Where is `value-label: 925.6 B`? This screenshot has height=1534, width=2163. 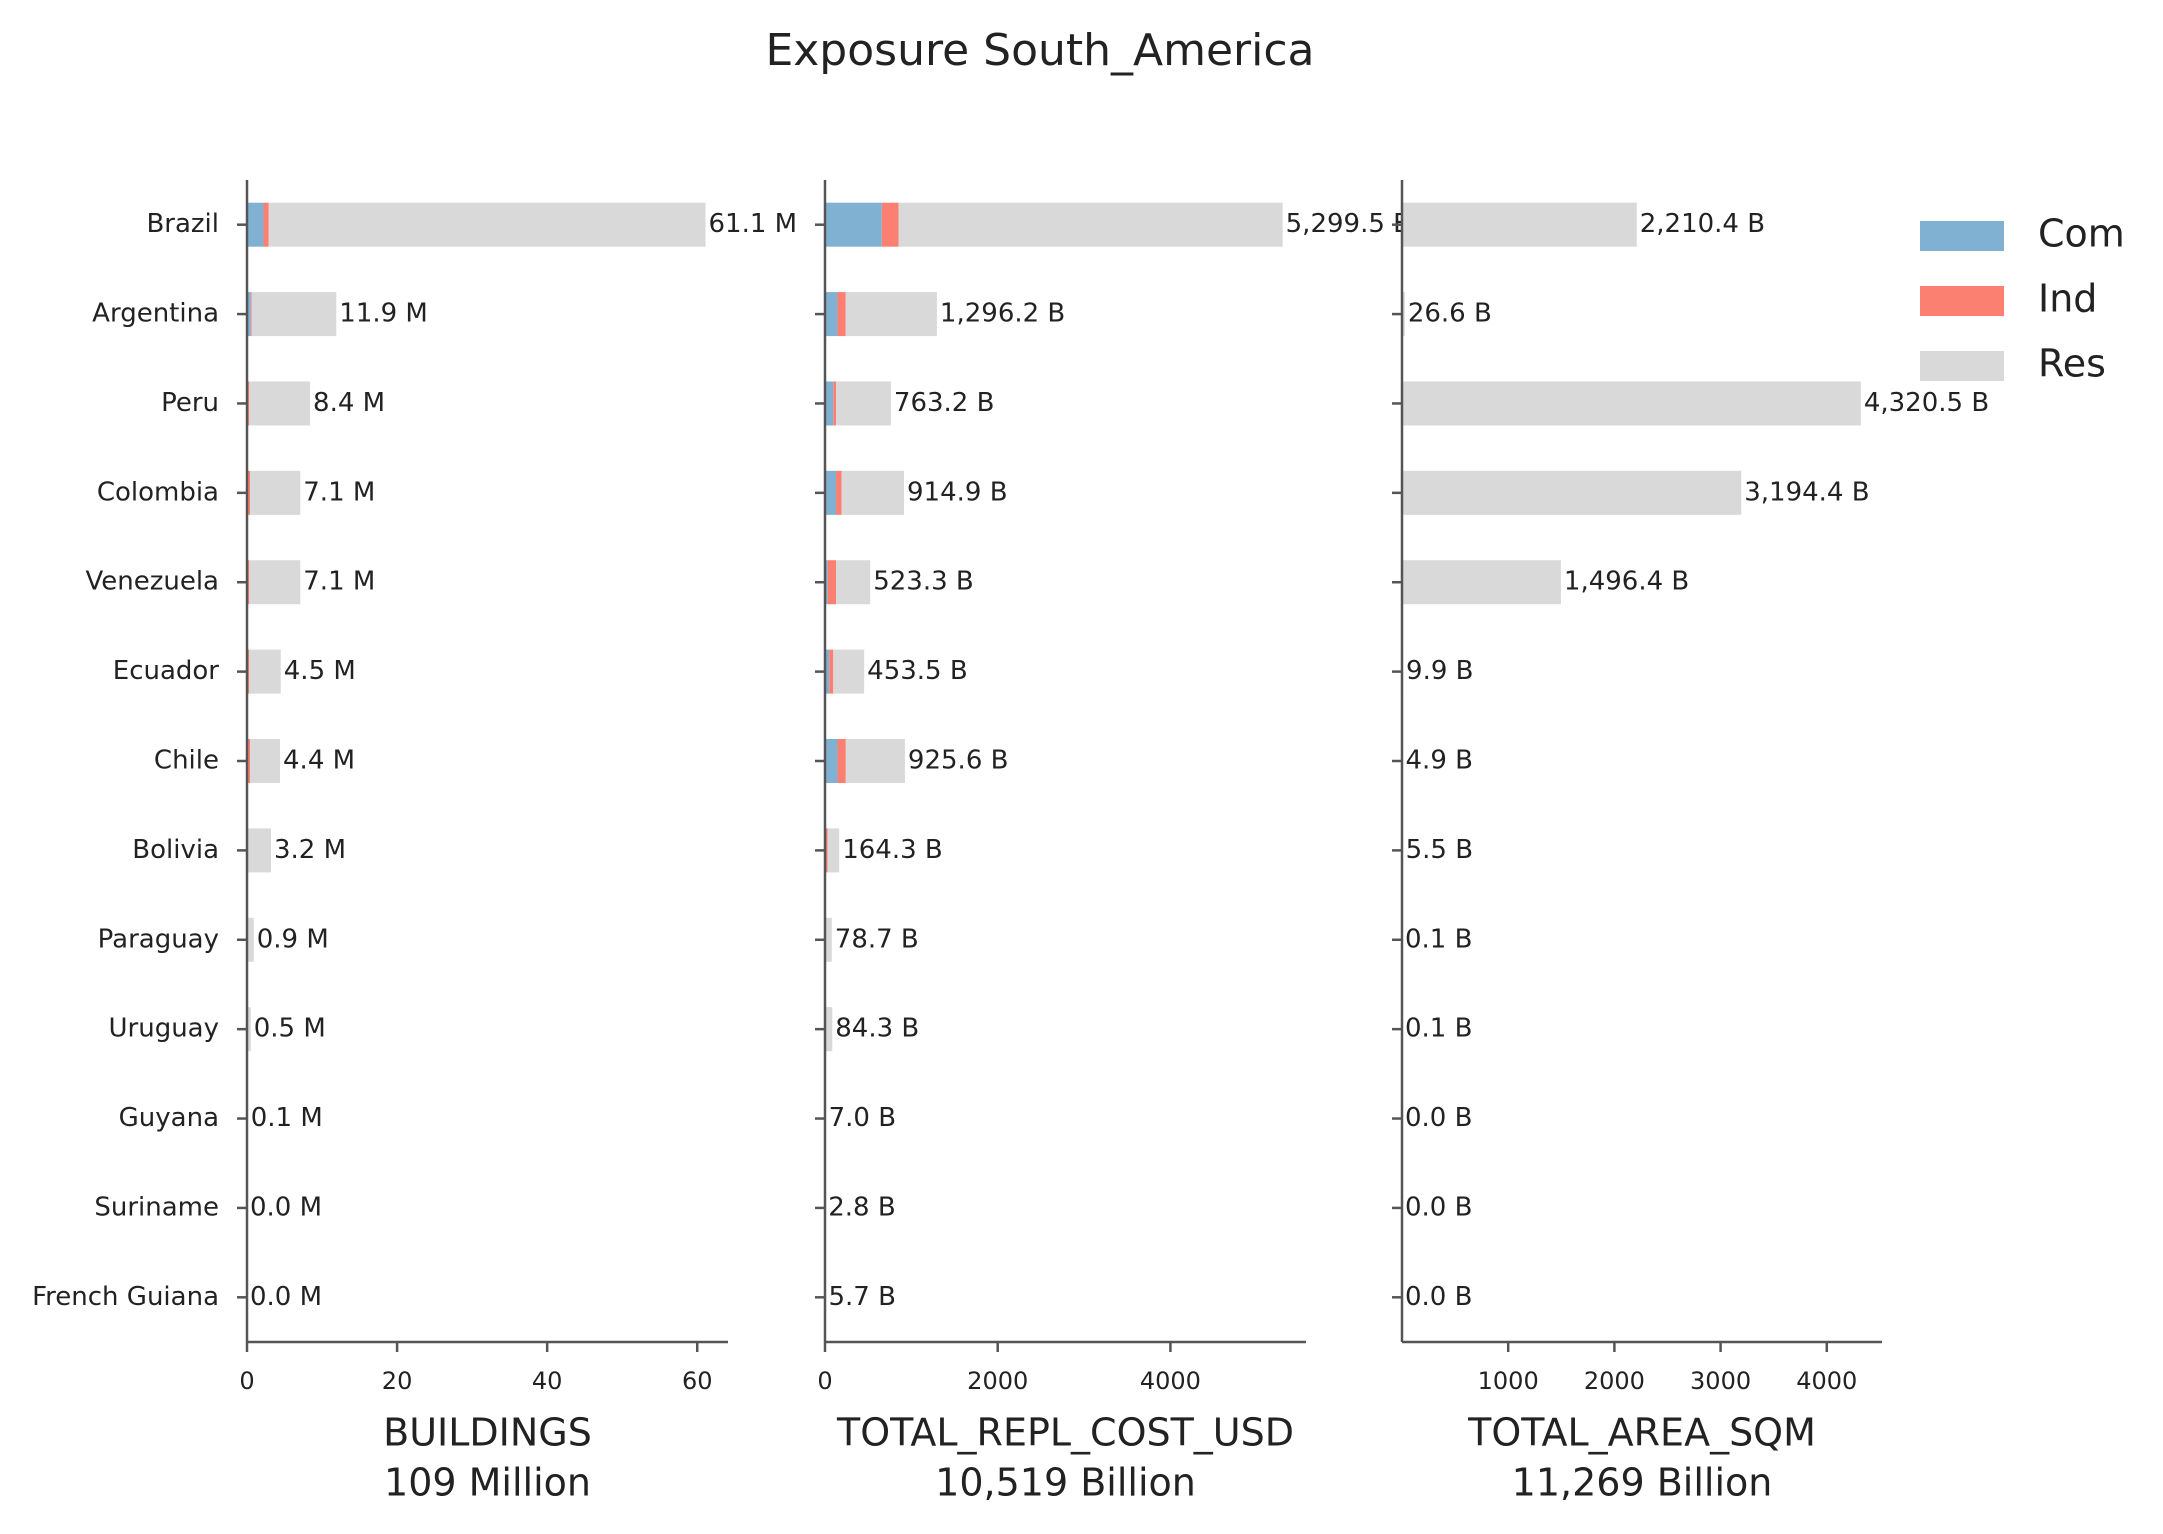 value-label: 925.6 B is located at coordinates (958, 761).